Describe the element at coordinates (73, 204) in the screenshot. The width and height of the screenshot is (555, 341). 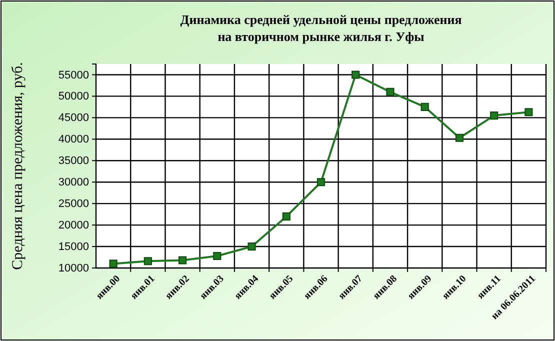
I see `y-tick-label: 25000` at that location.